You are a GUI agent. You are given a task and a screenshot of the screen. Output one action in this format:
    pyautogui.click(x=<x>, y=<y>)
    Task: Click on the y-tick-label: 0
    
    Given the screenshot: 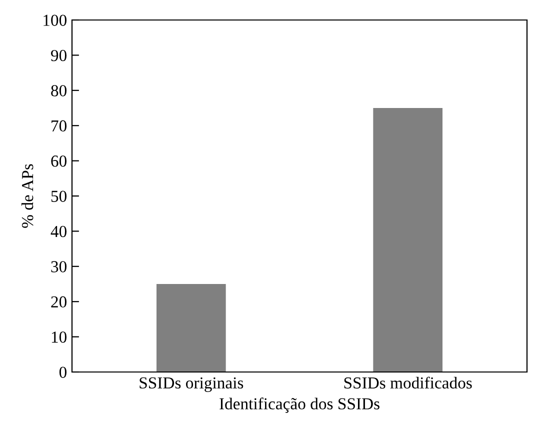 What is the action you would take?
    pyautogui.click(x=63, y=372)
    